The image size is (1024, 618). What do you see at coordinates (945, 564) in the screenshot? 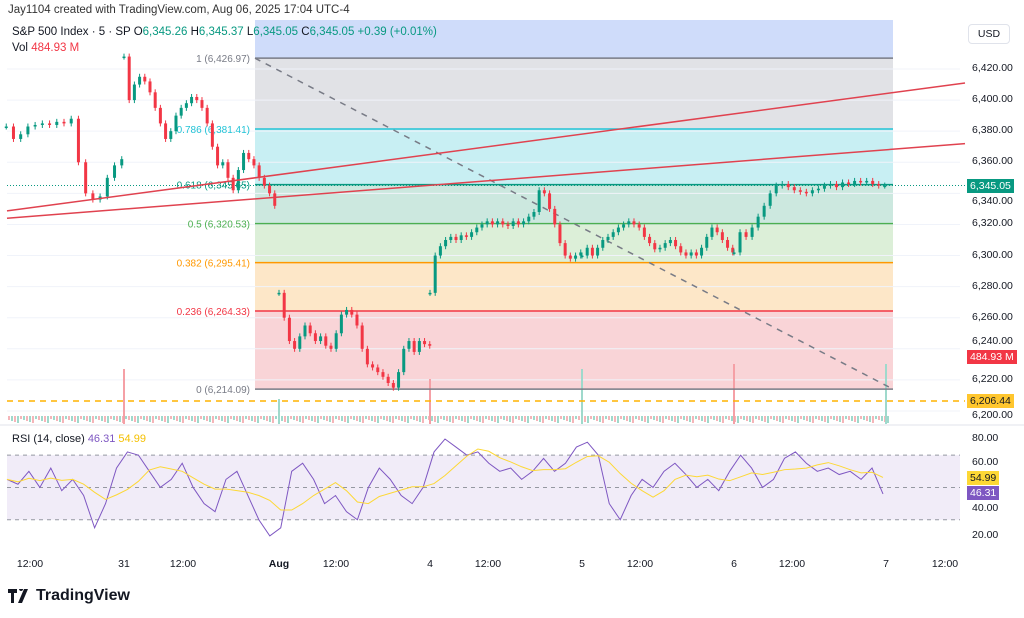
I see `time-tick: 12:00` at bounding box center [945, 564].